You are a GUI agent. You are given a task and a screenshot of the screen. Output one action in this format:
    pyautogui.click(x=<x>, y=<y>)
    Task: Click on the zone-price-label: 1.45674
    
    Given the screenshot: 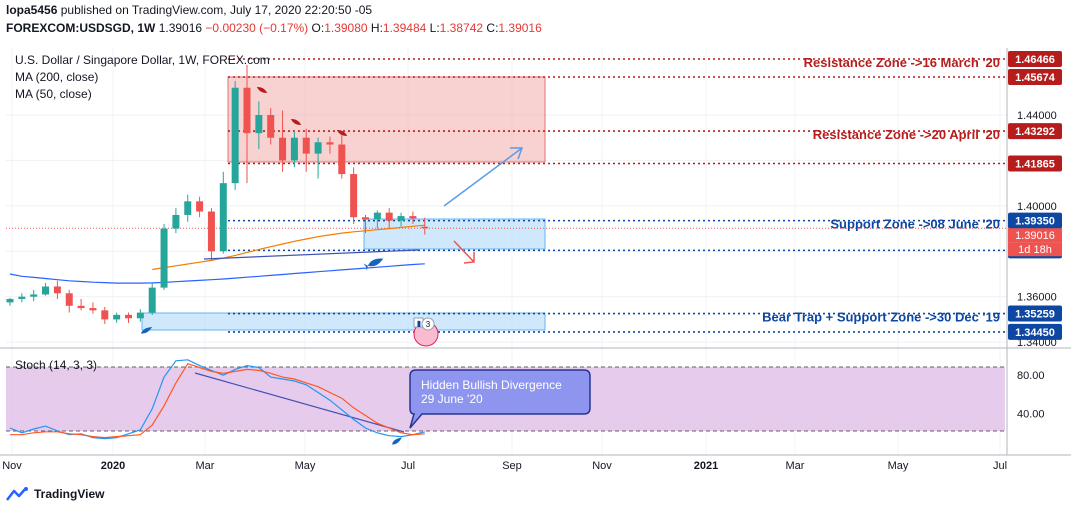 What is the action you would take?
    pyautogui.click(x=1035, y=78)
    